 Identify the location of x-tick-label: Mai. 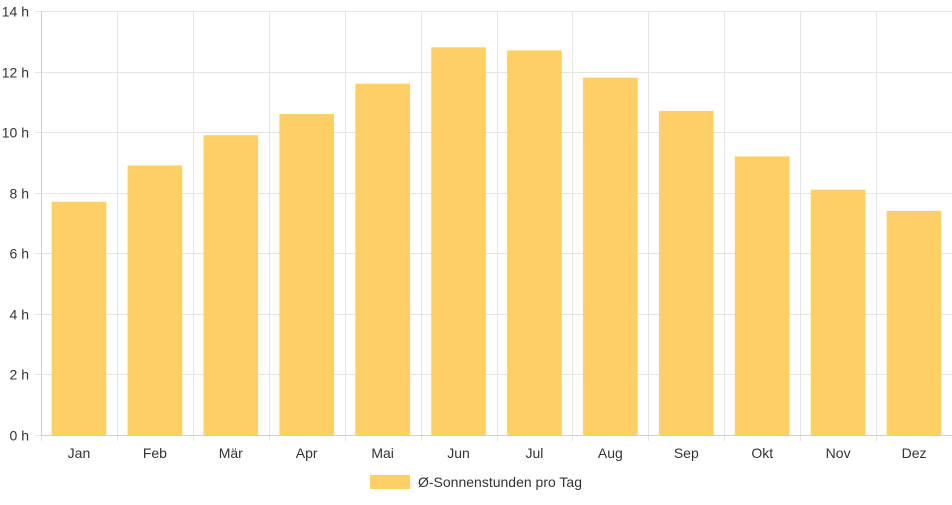
(382, 453).